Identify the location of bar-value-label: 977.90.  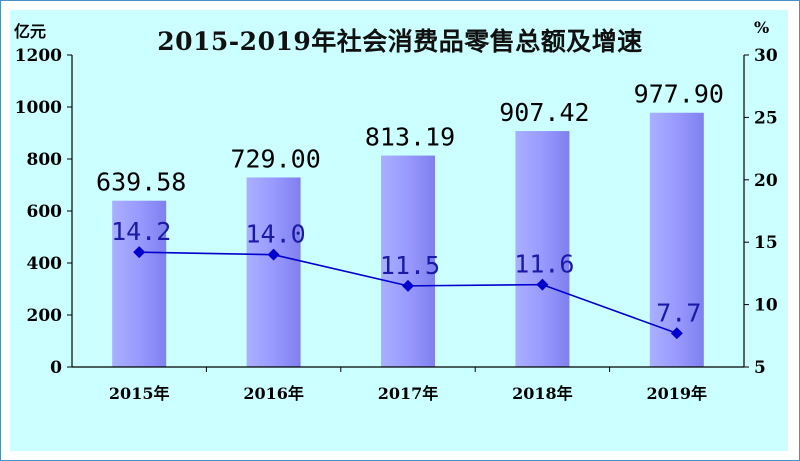
(679, 94).